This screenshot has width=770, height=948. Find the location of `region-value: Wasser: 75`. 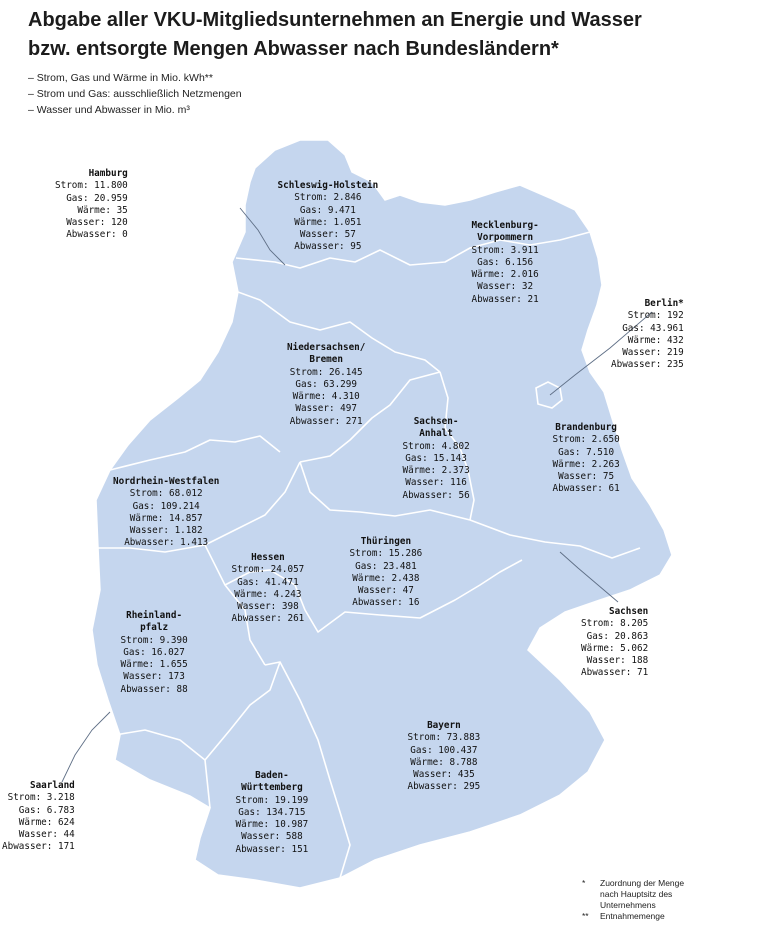

region-value: Wasser: 75 is located at coordinates (586, 477).